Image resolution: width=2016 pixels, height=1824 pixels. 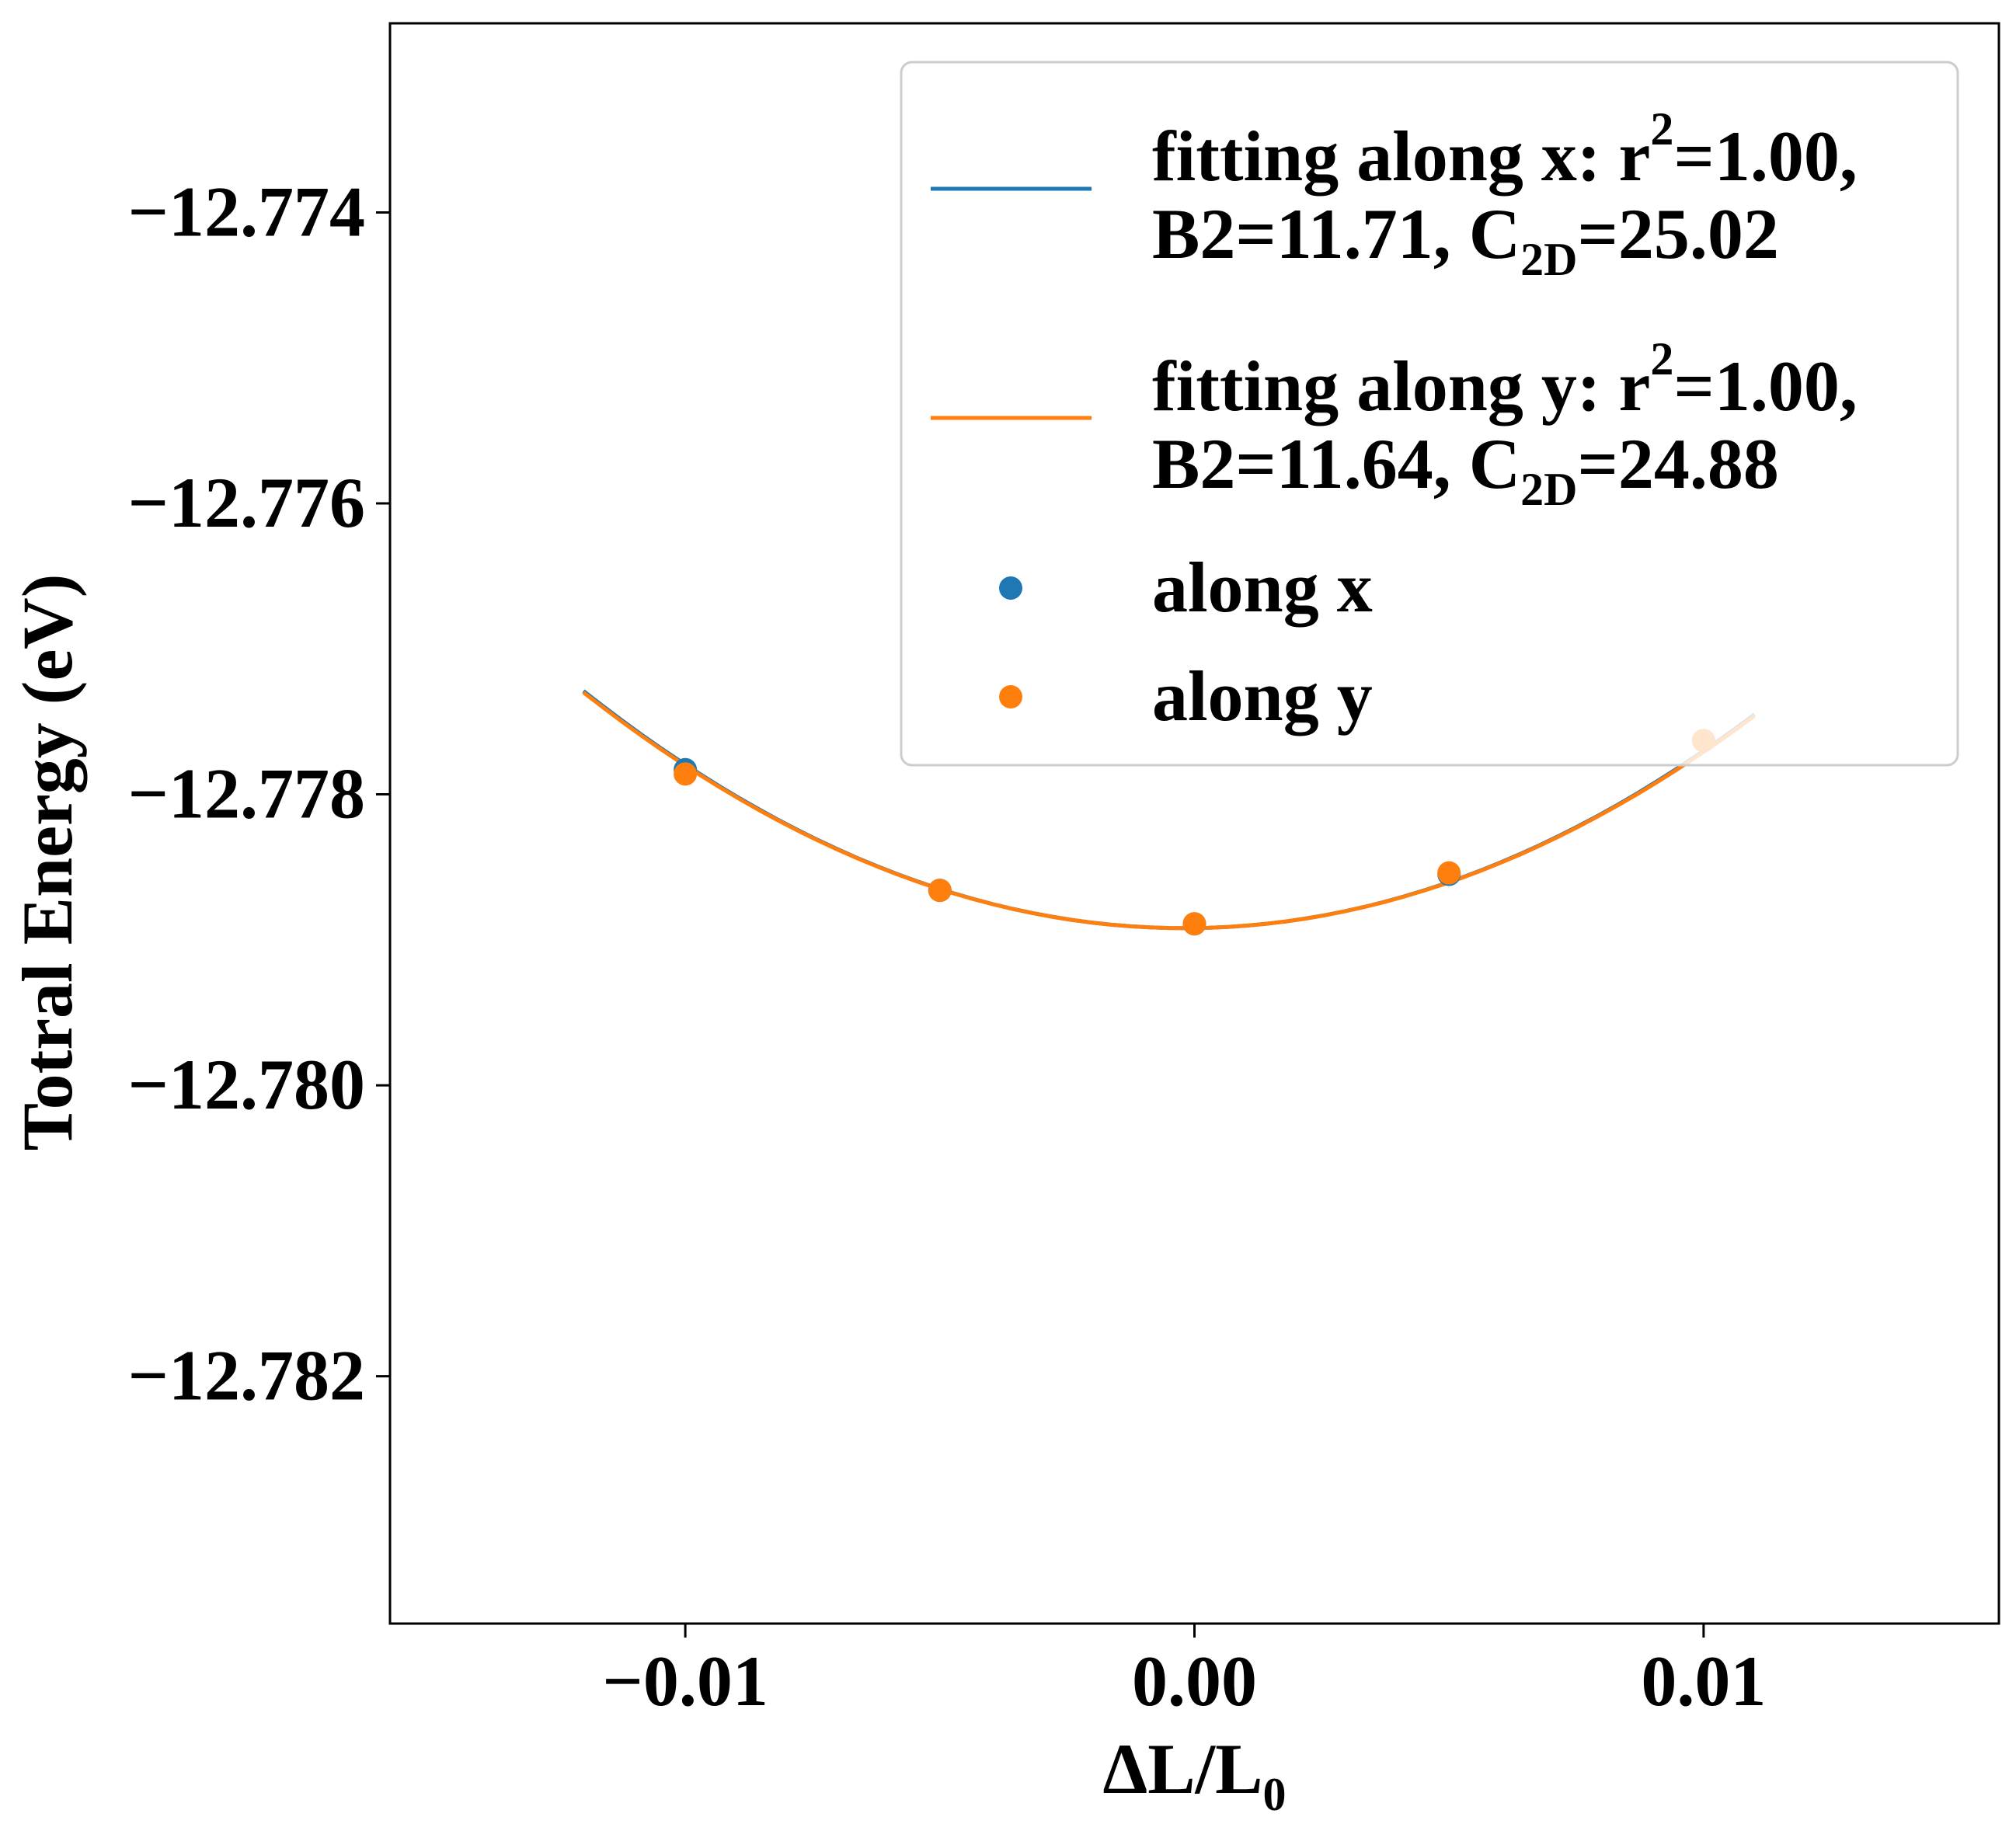 I want to click on y-tick-label: −12.780, so click(x=246, y=1084).